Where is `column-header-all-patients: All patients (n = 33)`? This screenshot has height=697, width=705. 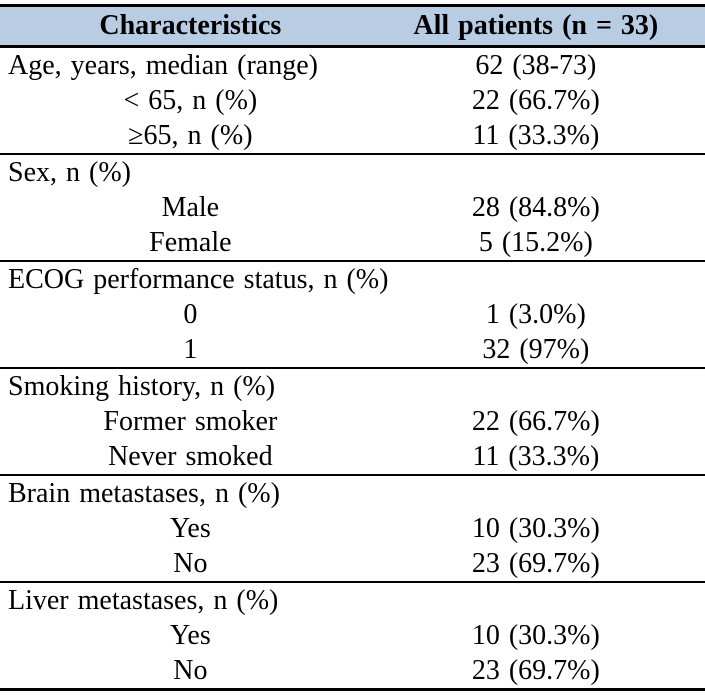 column-header-all-patients: All patients (n = 33) is located at coordinates (542, 26).